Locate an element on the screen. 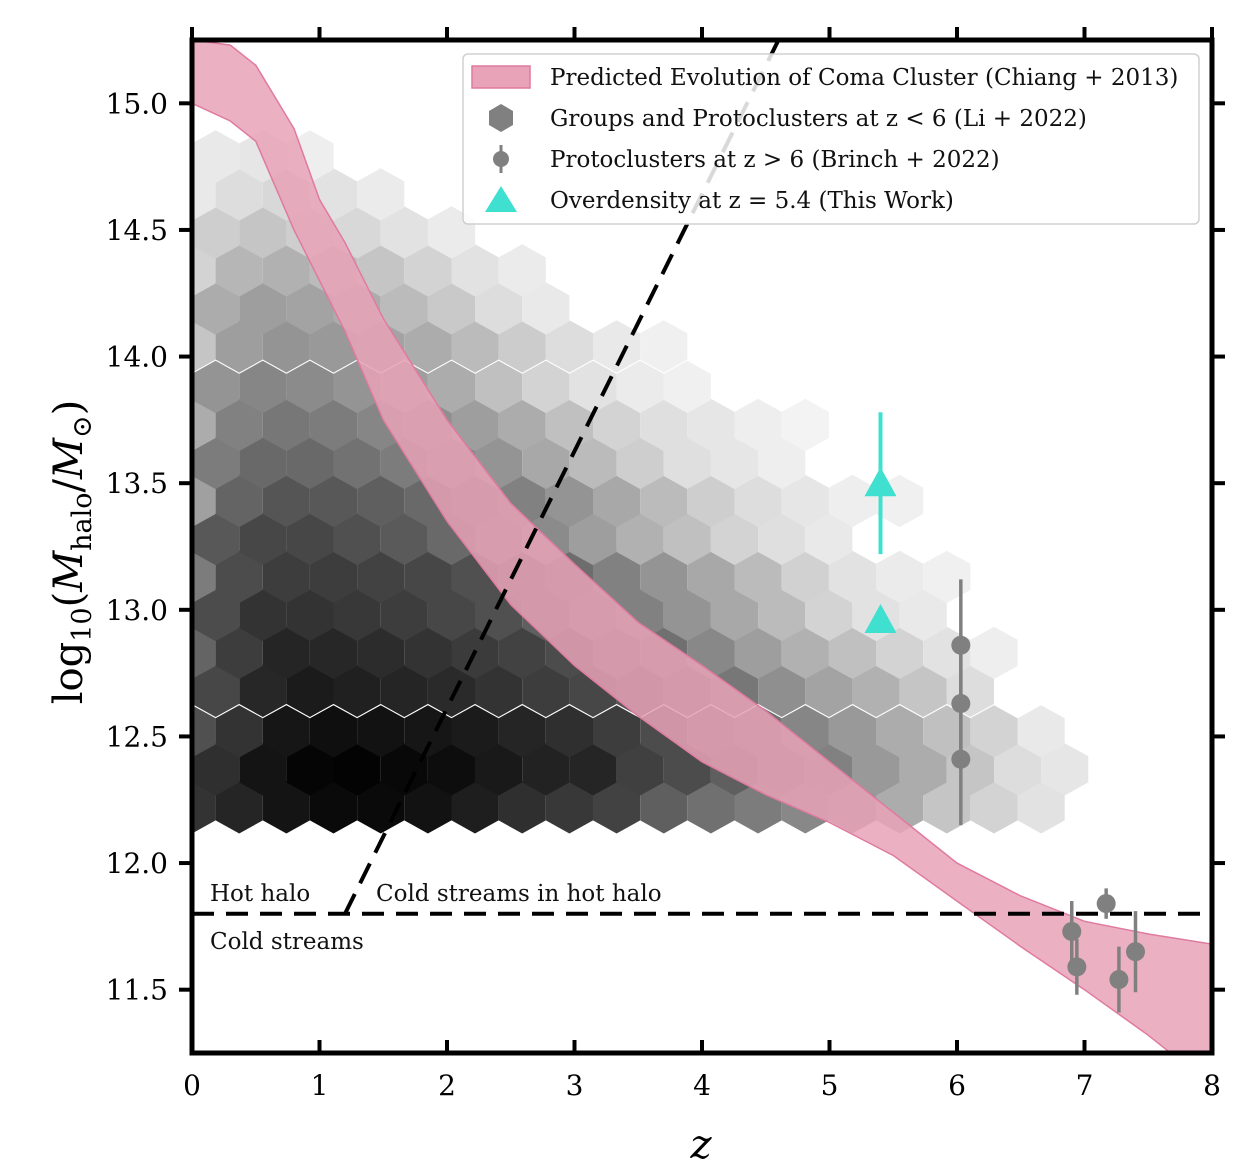 The height and width of the screenshot is (1176, 1255). y-tick-label-6: 14.5 is located at coordinates (137, 230).